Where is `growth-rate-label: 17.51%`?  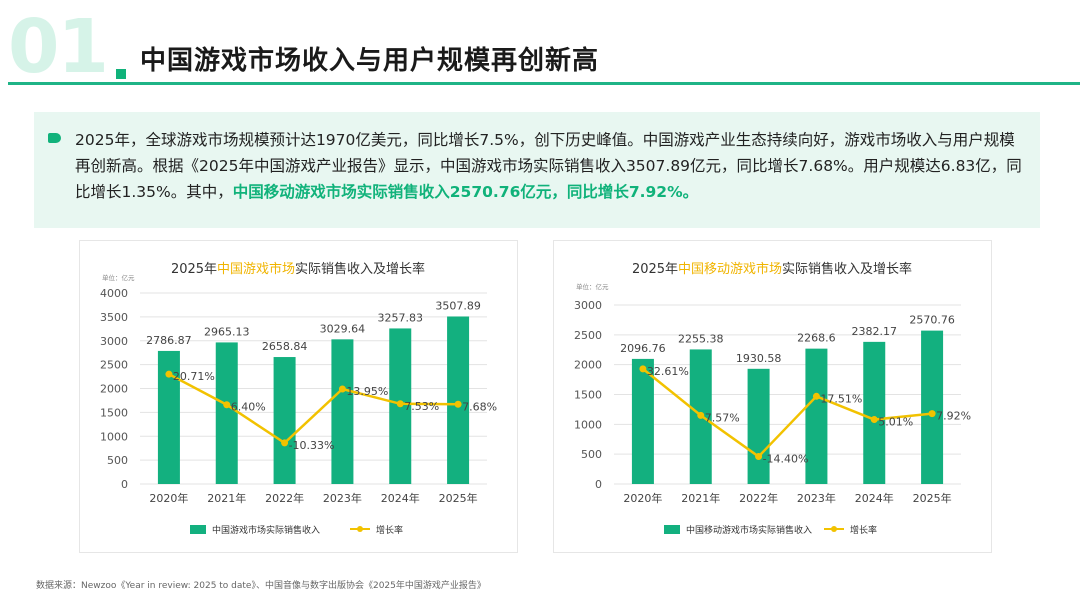 growth-rate-label: 17.51% is located at coordinates (841, 398).